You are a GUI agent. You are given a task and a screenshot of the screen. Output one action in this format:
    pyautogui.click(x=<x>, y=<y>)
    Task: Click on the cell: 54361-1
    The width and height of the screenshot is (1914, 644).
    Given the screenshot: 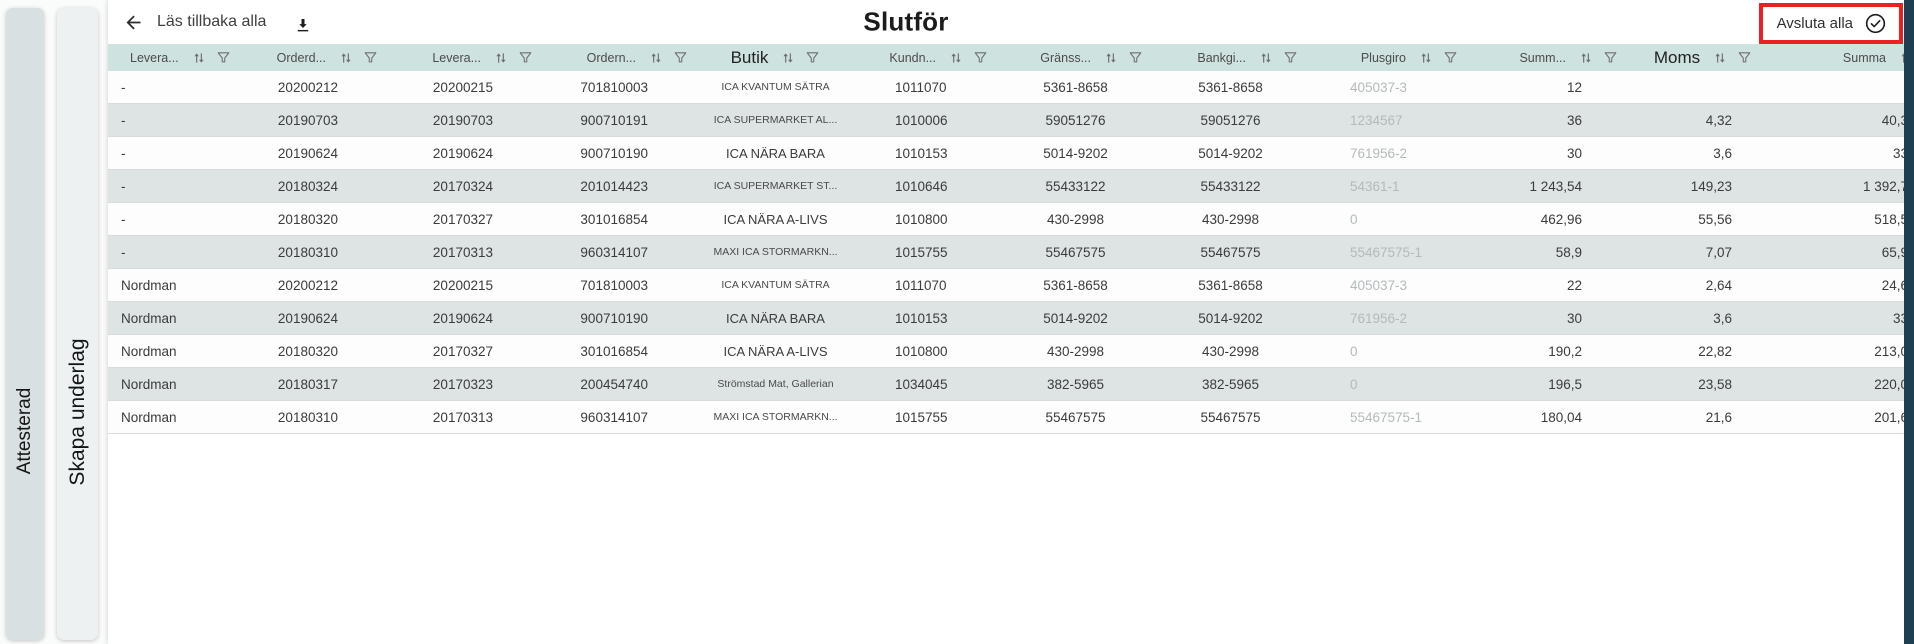 What is the action you would take?
    pyautogui.click(x=1375, y=186)
    